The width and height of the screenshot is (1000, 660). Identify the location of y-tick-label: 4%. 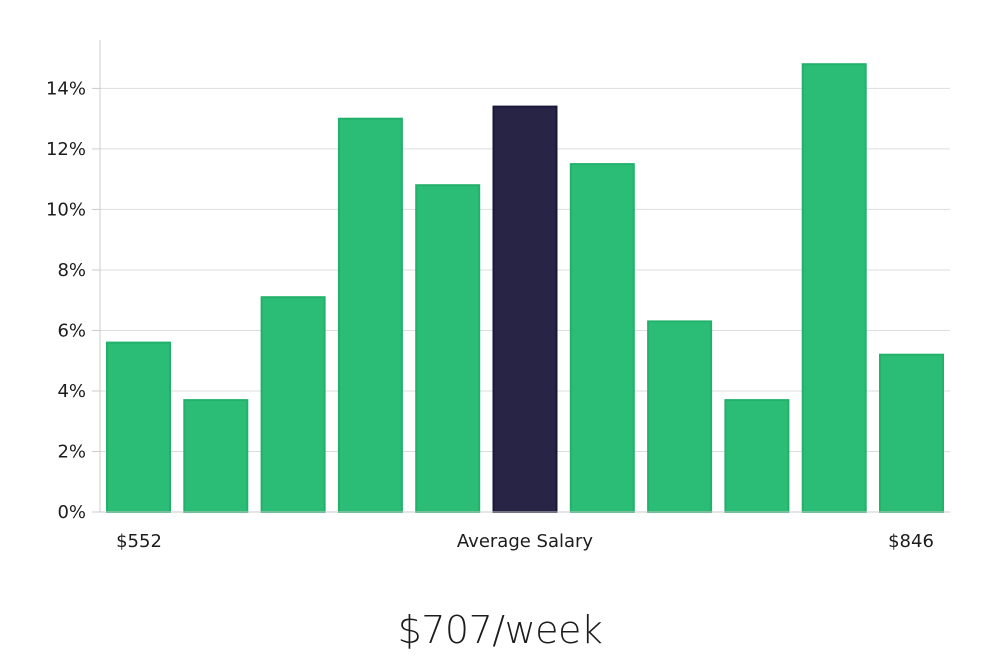
(71, 391).